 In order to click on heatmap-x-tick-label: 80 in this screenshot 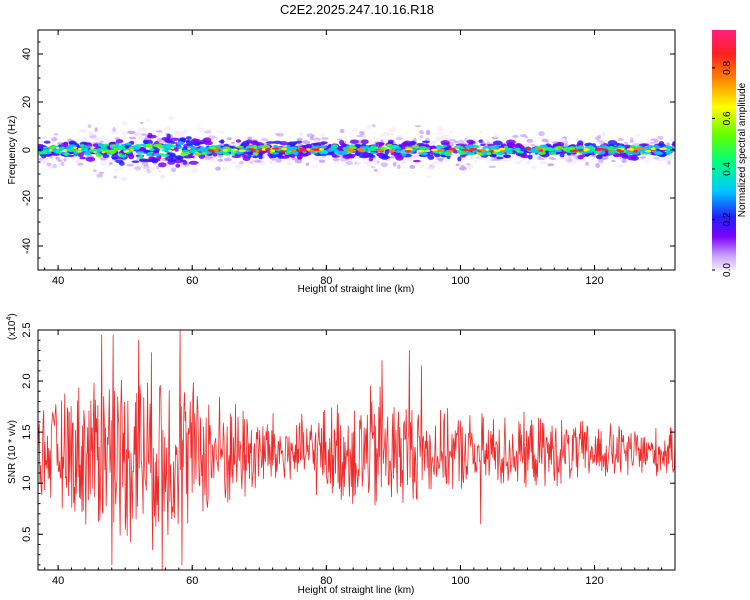, I will do `click(326, 281)`.